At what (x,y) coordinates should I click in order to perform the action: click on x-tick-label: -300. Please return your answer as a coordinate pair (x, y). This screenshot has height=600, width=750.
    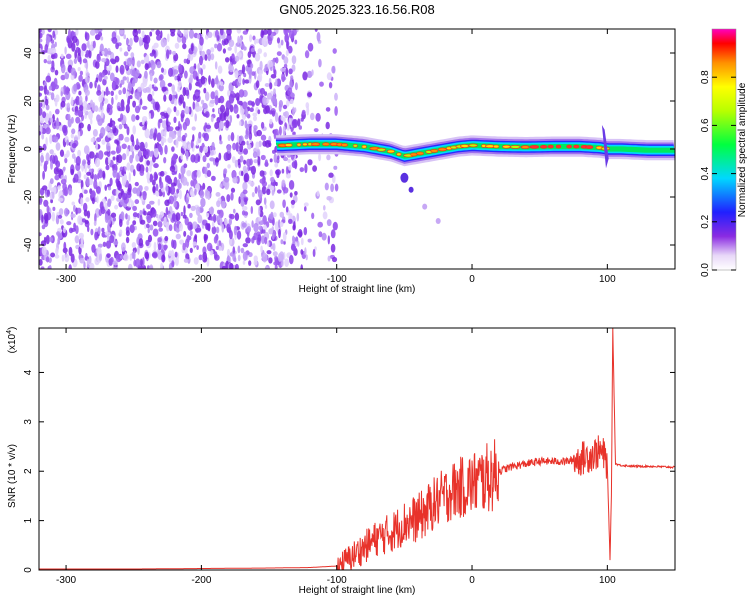
    Looking at the image, I should click on (66, 580).